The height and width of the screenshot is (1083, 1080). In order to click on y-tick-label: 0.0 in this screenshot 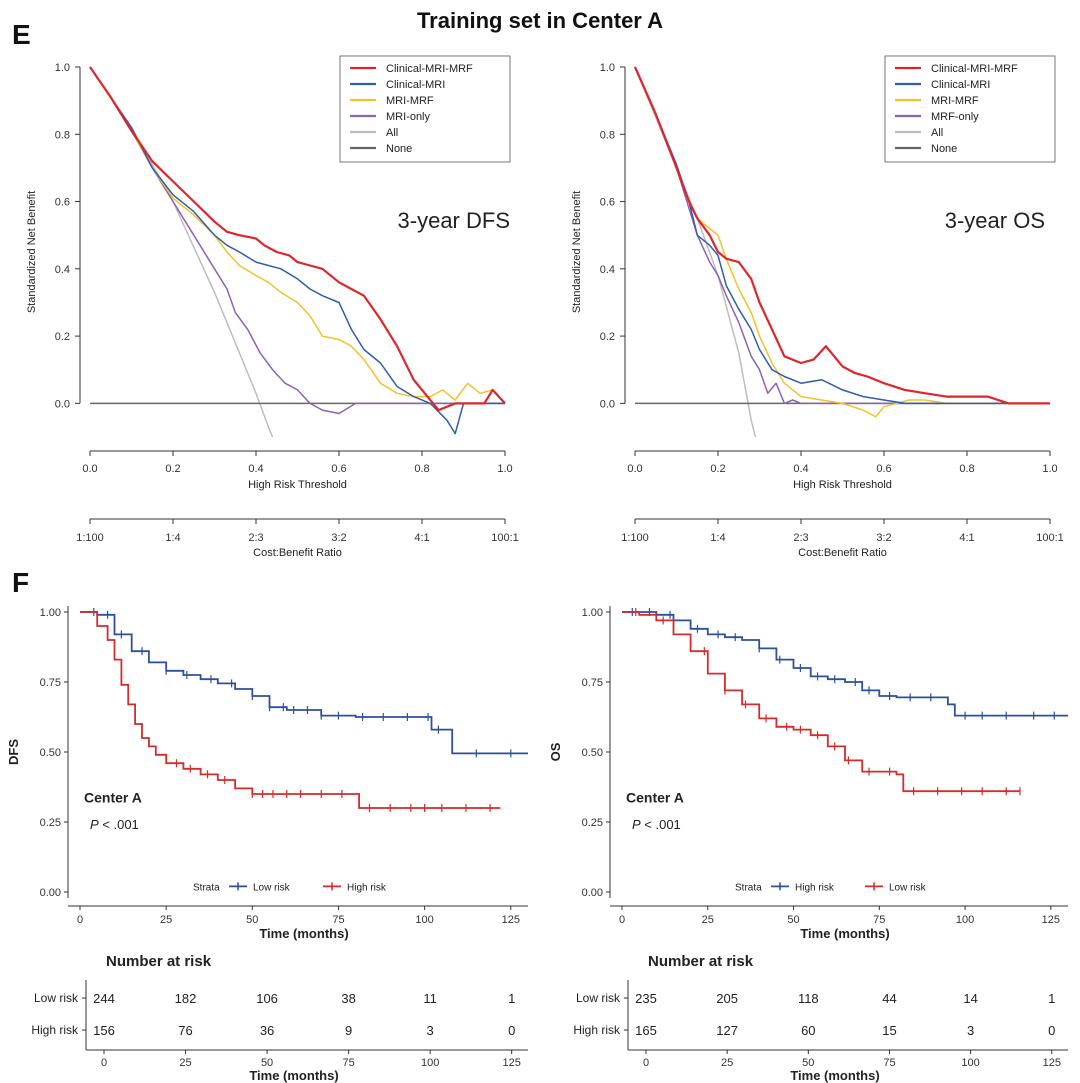, I will do `click(607, 404)`.